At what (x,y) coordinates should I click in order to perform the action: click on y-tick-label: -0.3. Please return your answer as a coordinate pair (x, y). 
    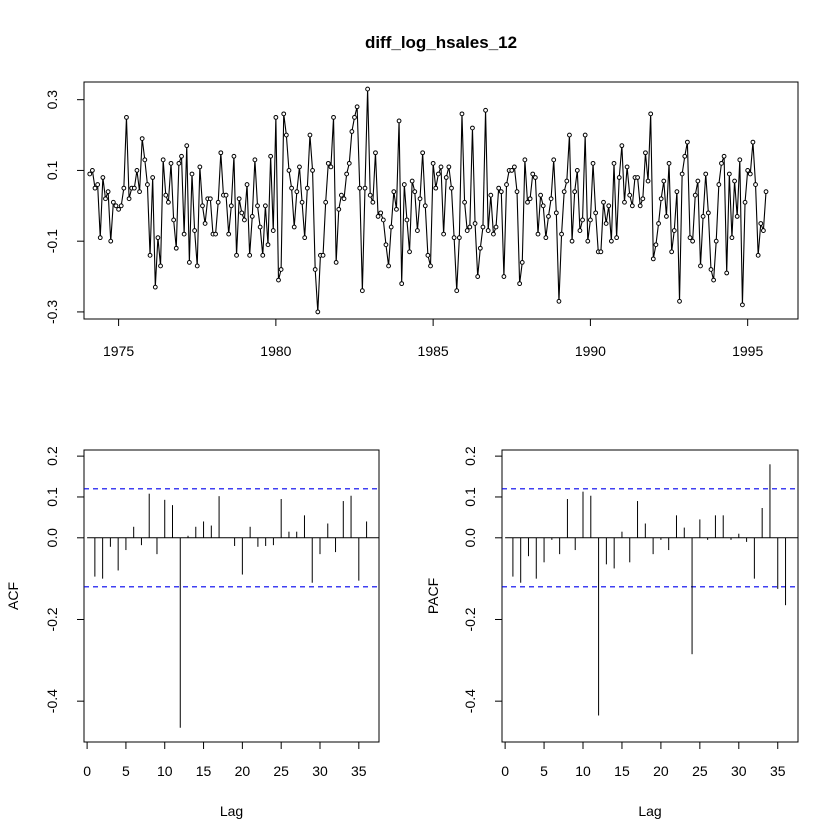
    Looking at the image, I should click on (52, 312).